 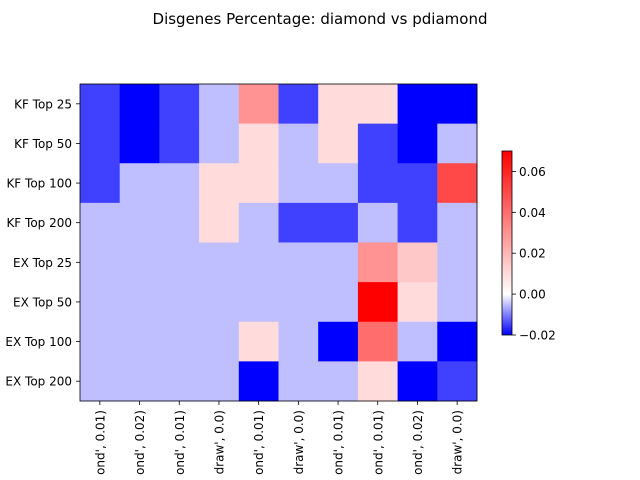 What do you see at coordinates (532, 295) in the screenshot?
I see `colorbar-tick-label: 0.00` at bounding box center [532, 295].